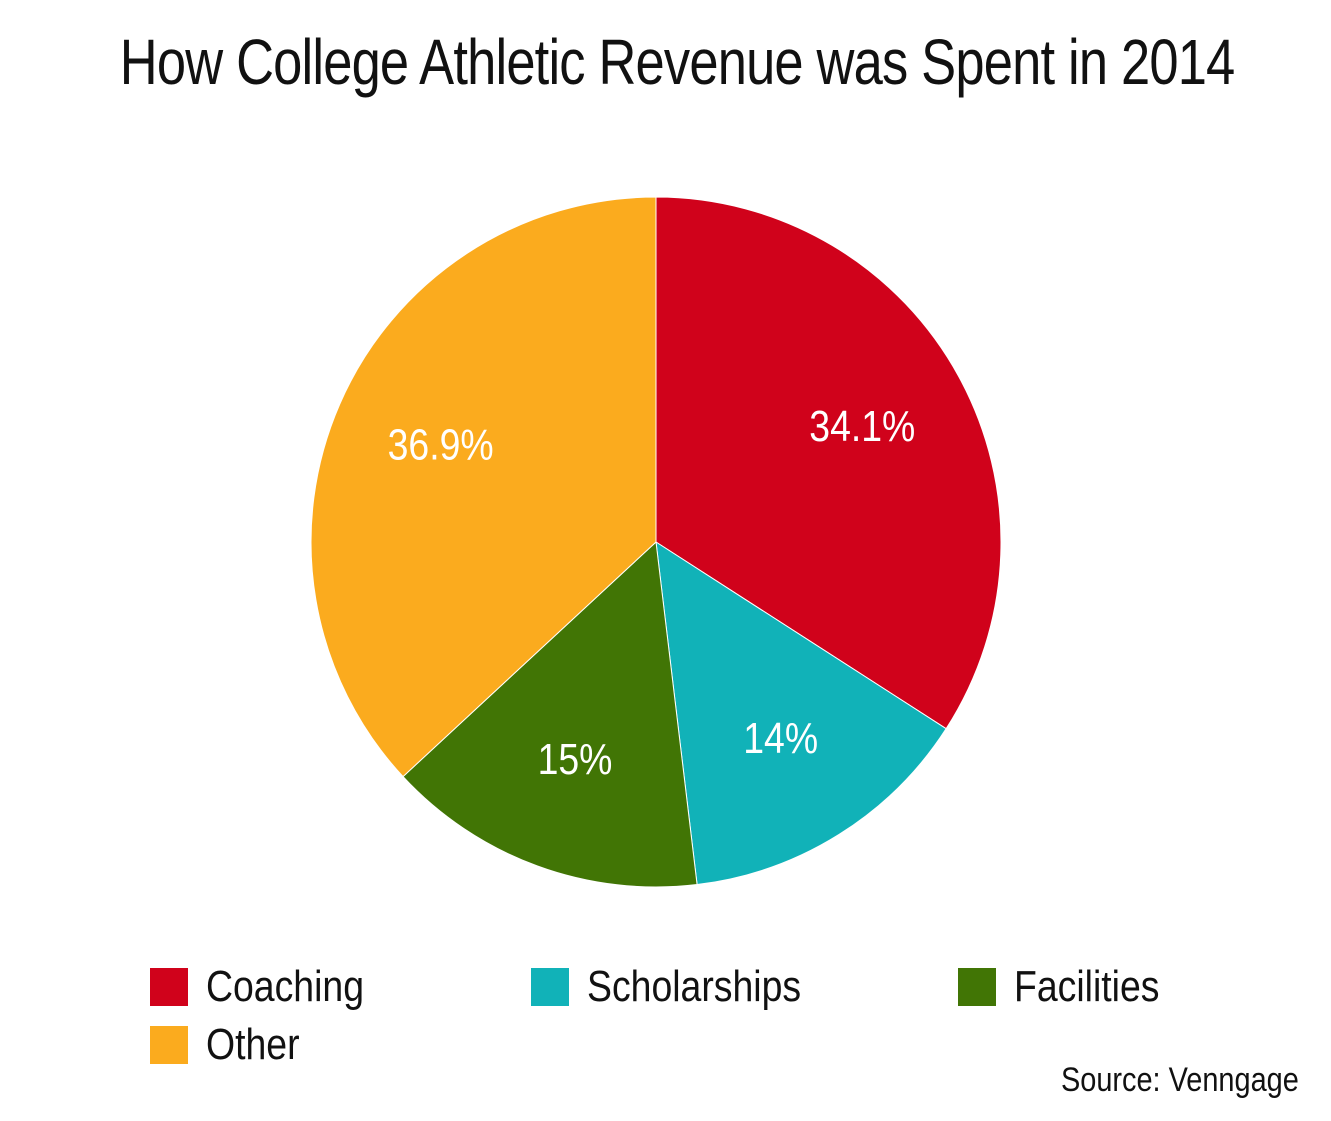 The height and width of the screenshot is (1121, 1331). I want to click on pie-slice-other, so click(483, 487).